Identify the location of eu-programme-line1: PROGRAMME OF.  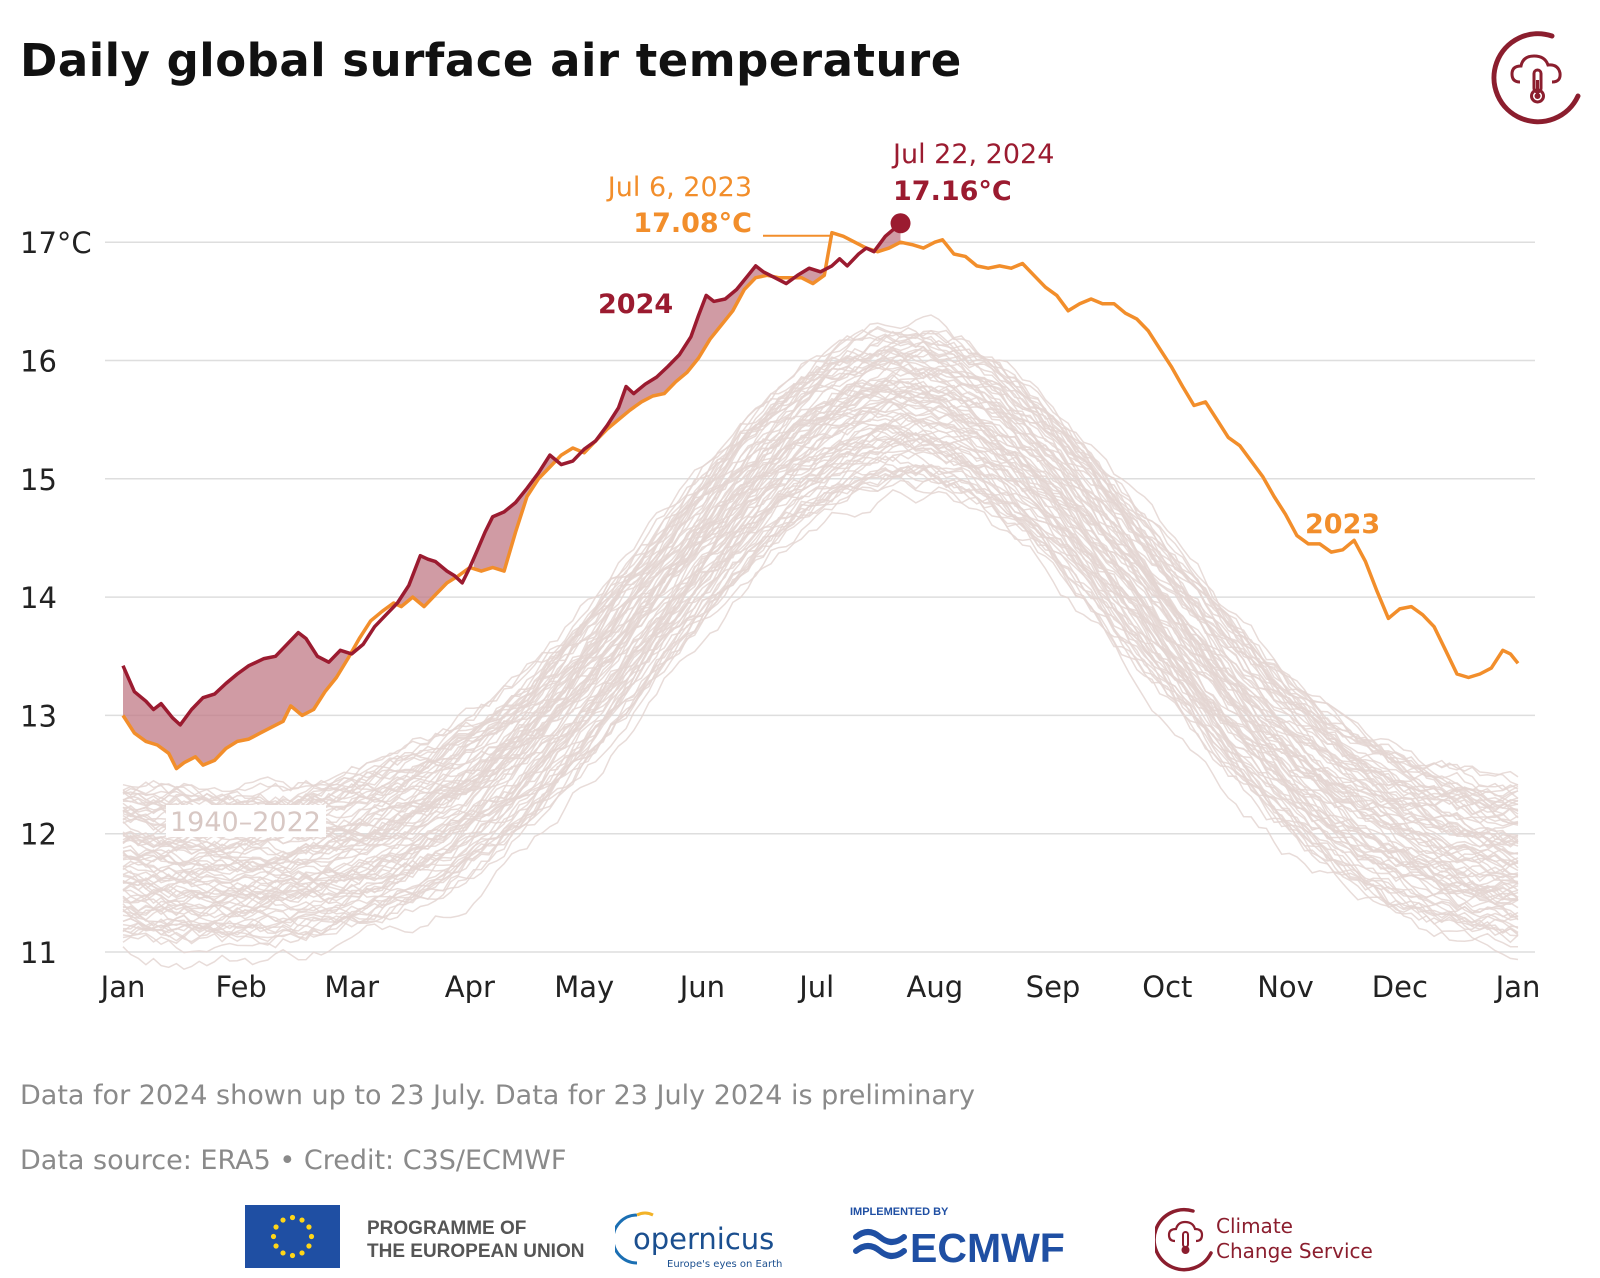
(447, 1228).